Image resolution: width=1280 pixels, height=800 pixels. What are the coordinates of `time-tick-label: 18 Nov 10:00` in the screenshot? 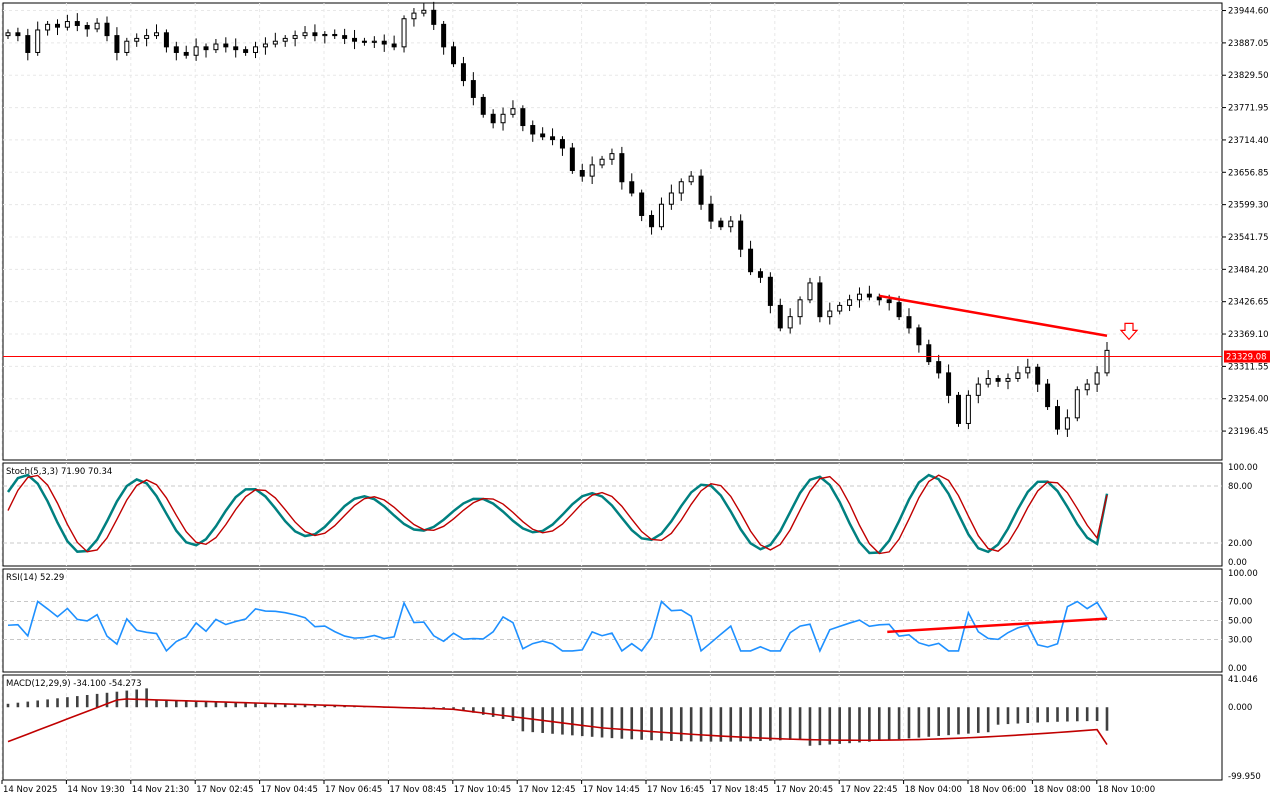 It's located at (1126, 790).